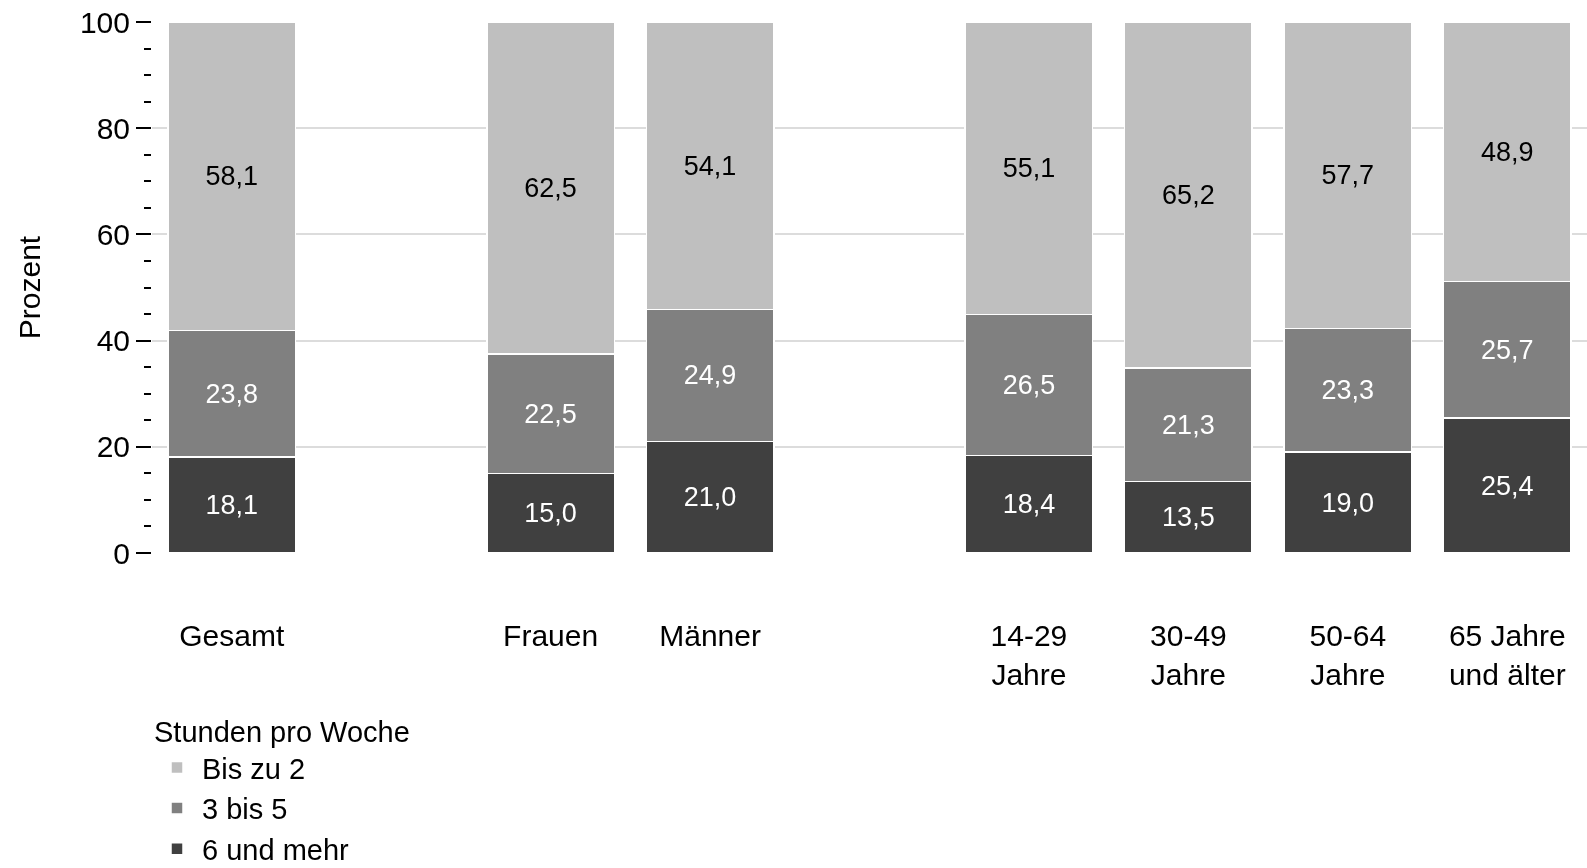 The image size is (1587, 868). I want to click on data-label: 21,3, so click(1188, 424).